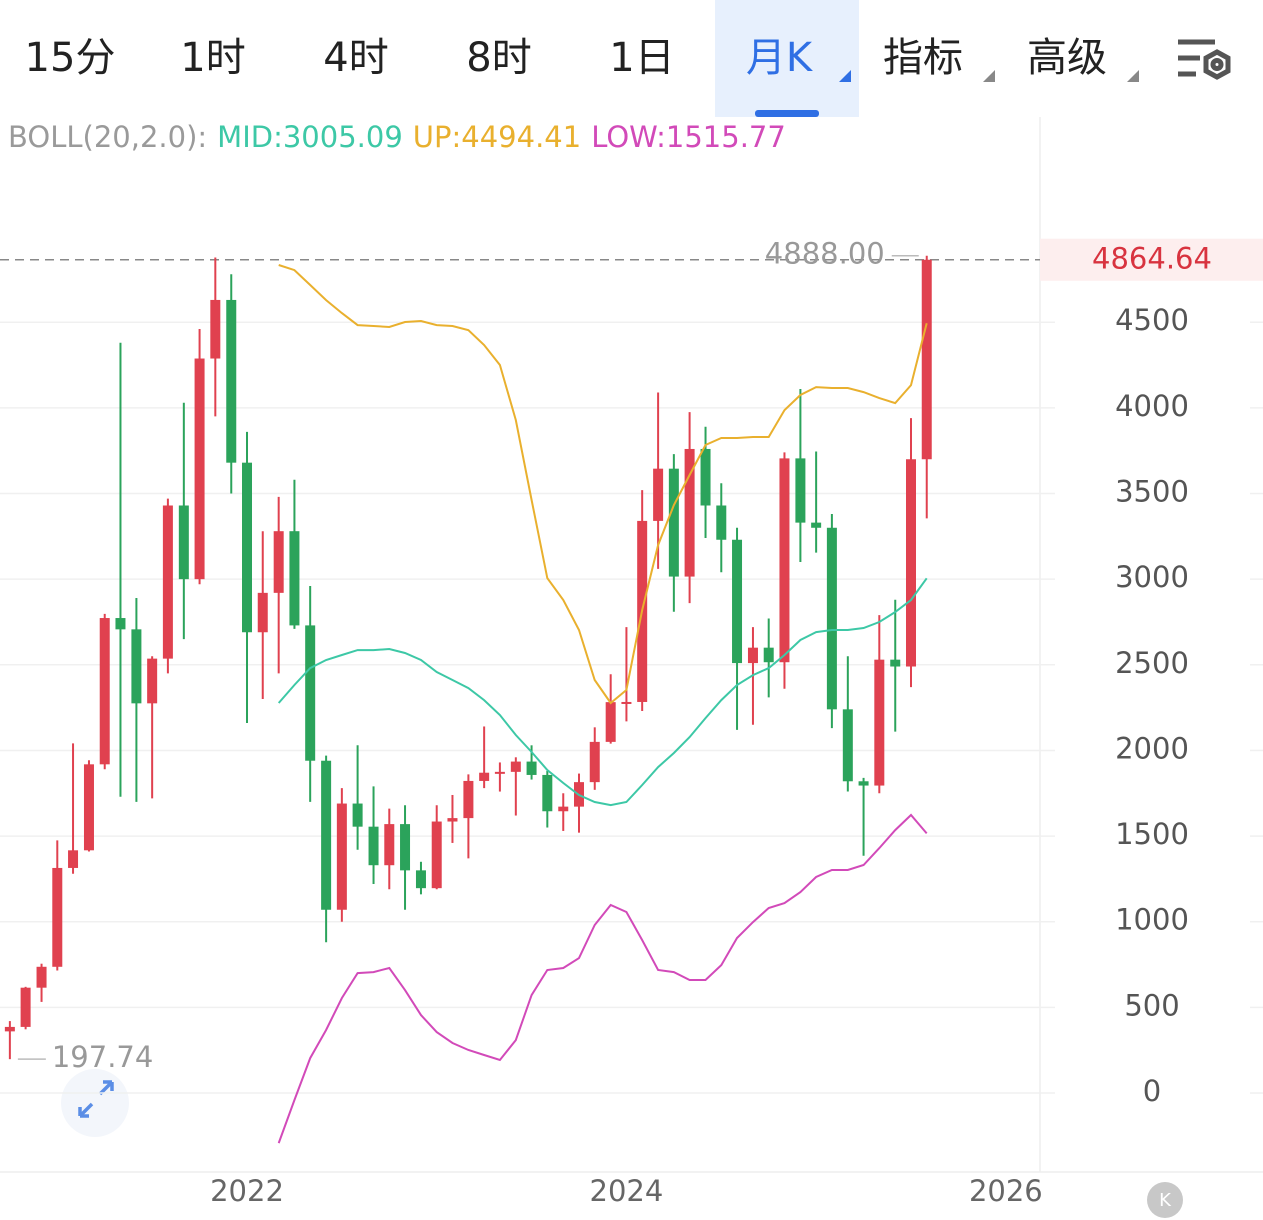 The image size is (1263, 1220). I want to click on y-tick-label: 2500, so click(1152, 663).